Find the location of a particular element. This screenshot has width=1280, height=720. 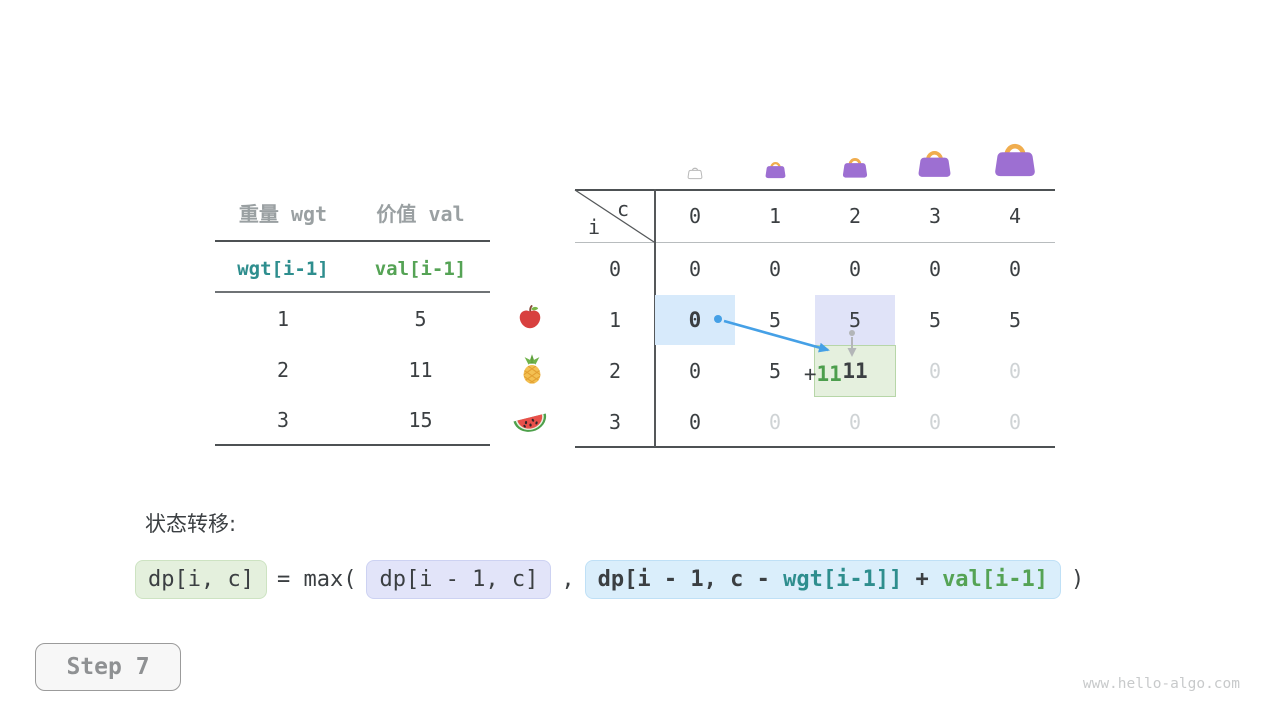

dp-col-header-0: 0 is located at coordinates (695, 216).